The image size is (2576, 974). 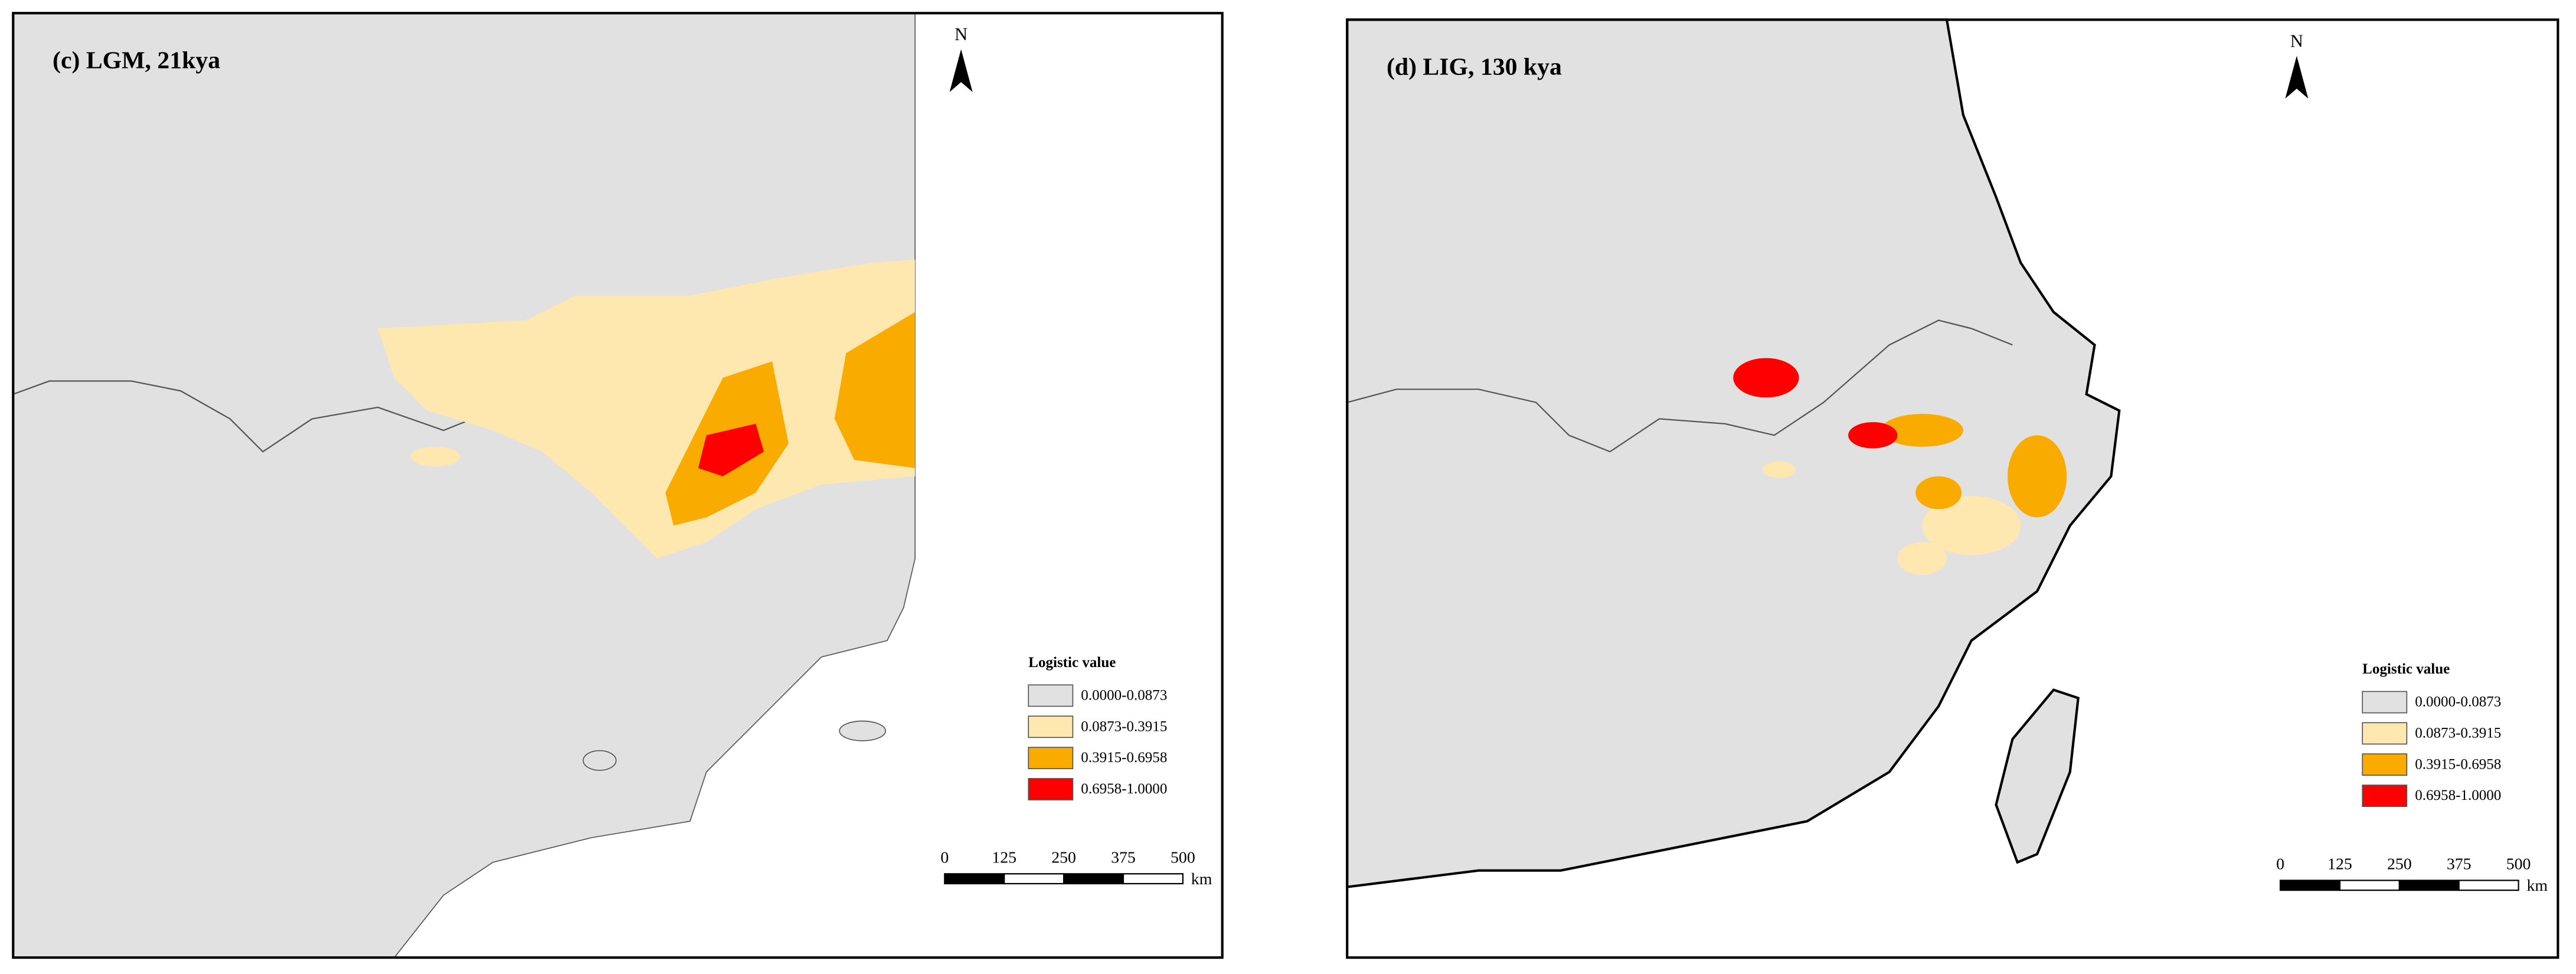 What do you see at coordinates (731, 450) in the screenshot?
I see `suit-high` at bounding box center [731, 450].